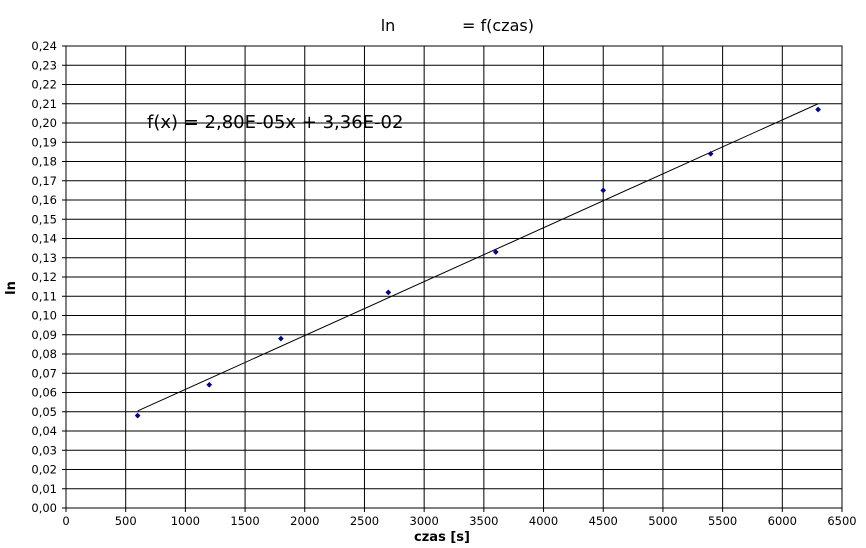 The height and width of the screenshot is (548, 866). Describe the element at coordinates (44, 258) in the screenshot. I see `y-tick-label: 0,13` at that location.